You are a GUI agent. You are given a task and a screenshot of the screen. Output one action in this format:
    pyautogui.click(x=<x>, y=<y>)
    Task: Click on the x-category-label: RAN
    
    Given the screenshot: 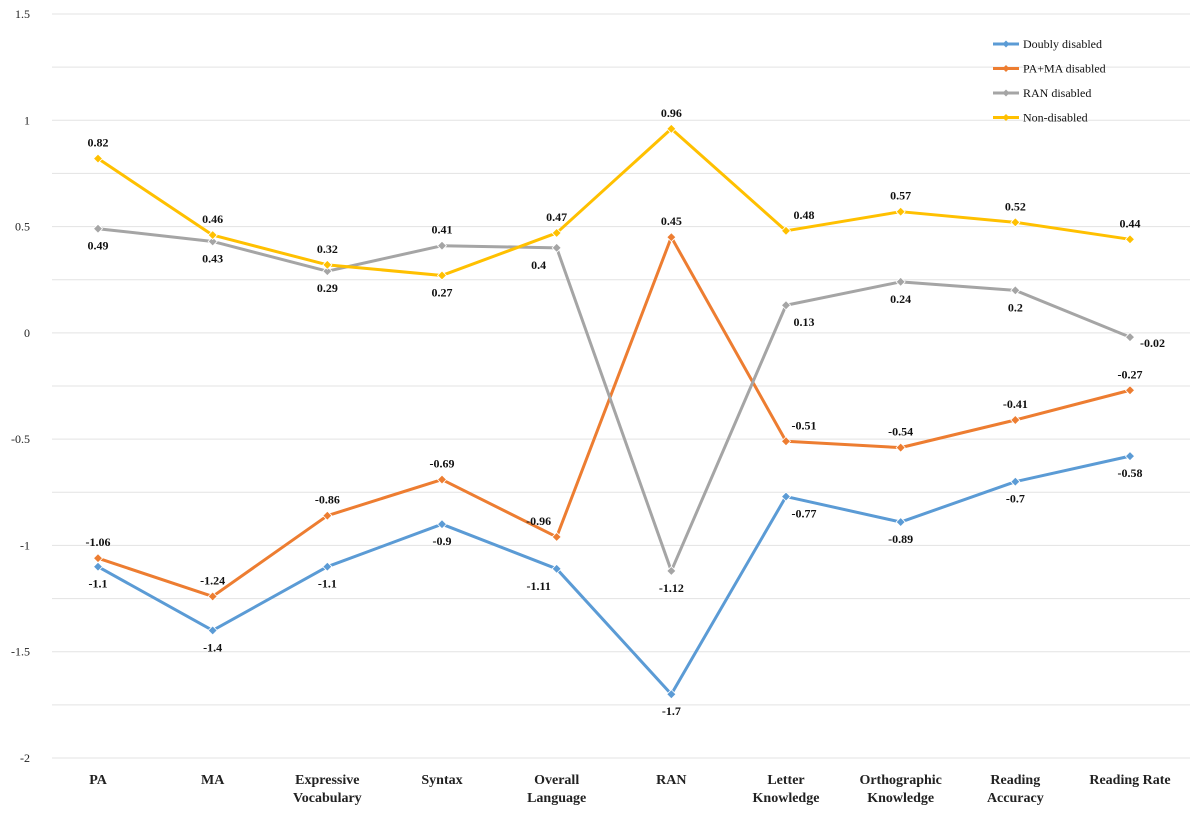 What is the action you would take?
    pyautogui.click(x=671, y=780)
    